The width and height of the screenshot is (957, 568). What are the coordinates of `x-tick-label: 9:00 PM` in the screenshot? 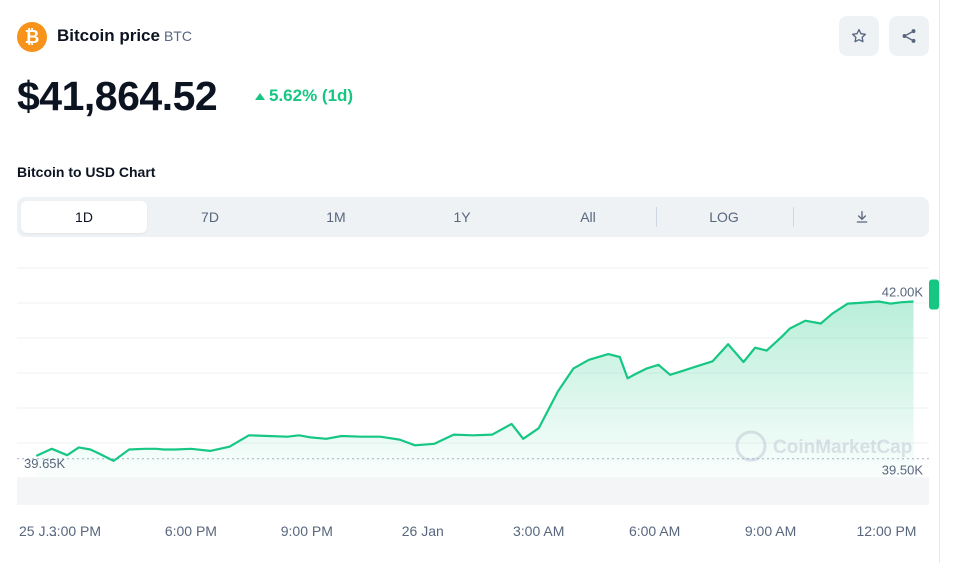 It's located at (307, 531).